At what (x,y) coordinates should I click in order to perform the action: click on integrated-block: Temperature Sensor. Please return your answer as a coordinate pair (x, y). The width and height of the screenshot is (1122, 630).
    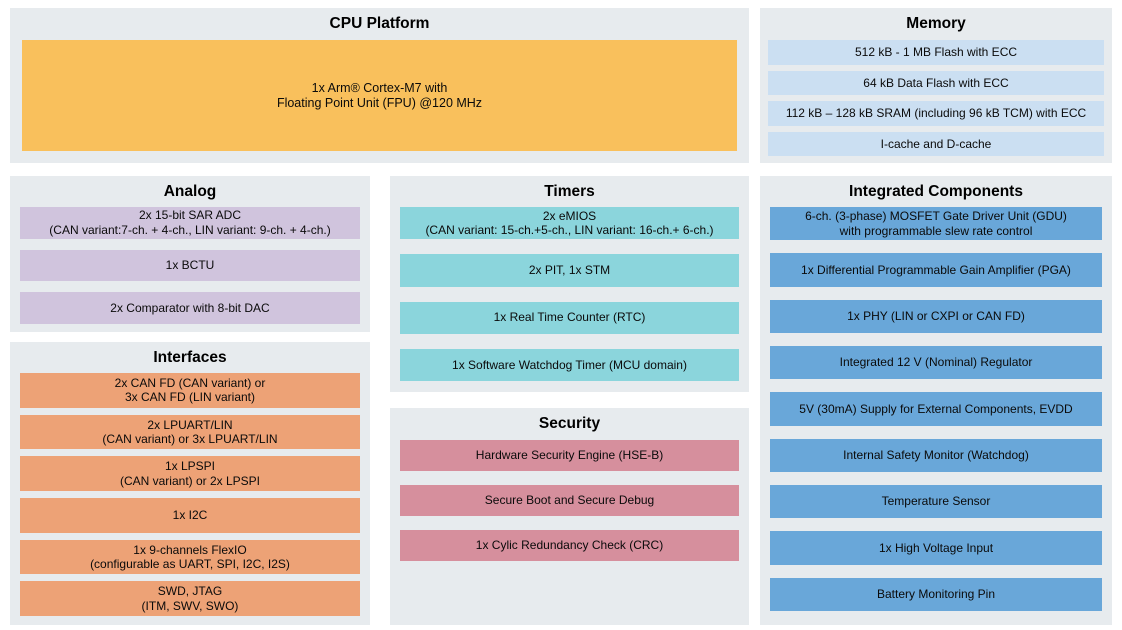
    Looking at the image, I should click on (936, 501).